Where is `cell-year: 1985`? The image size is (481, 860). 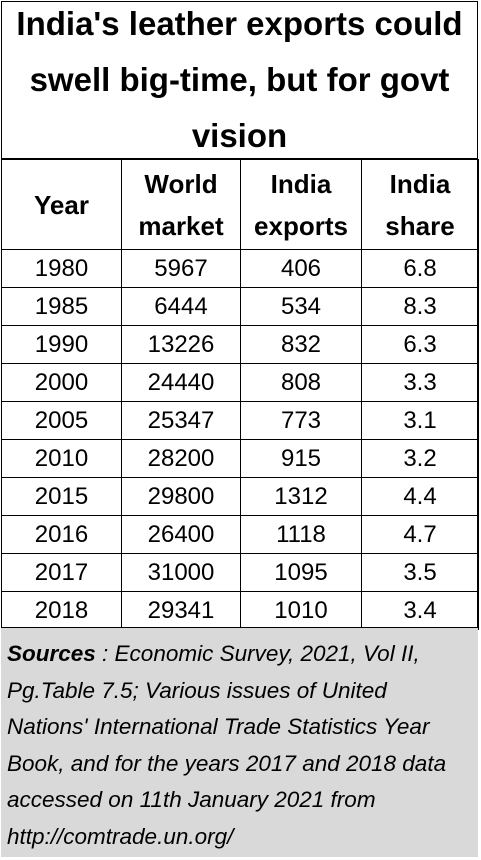
cell-year: 1985 is located at coordinates (61, 306).